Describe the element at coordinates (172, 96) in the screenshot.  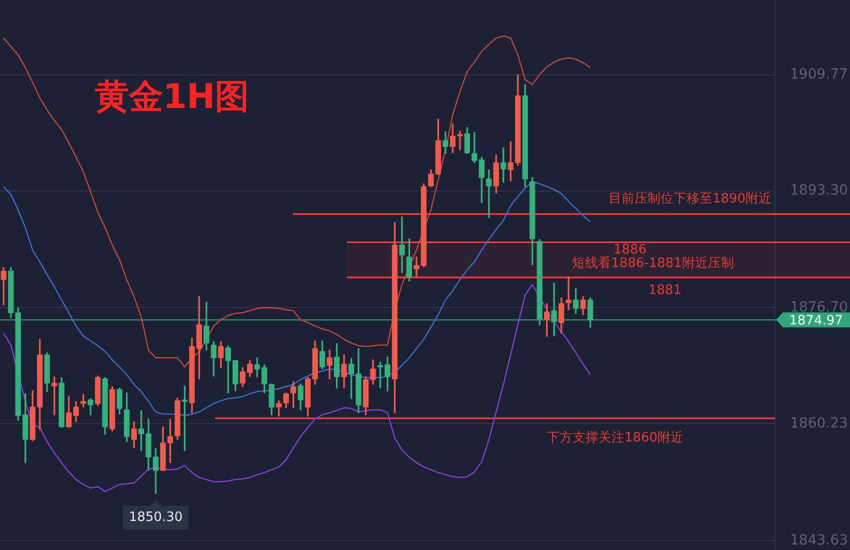
I see `text: 黄金1H图` at that location.